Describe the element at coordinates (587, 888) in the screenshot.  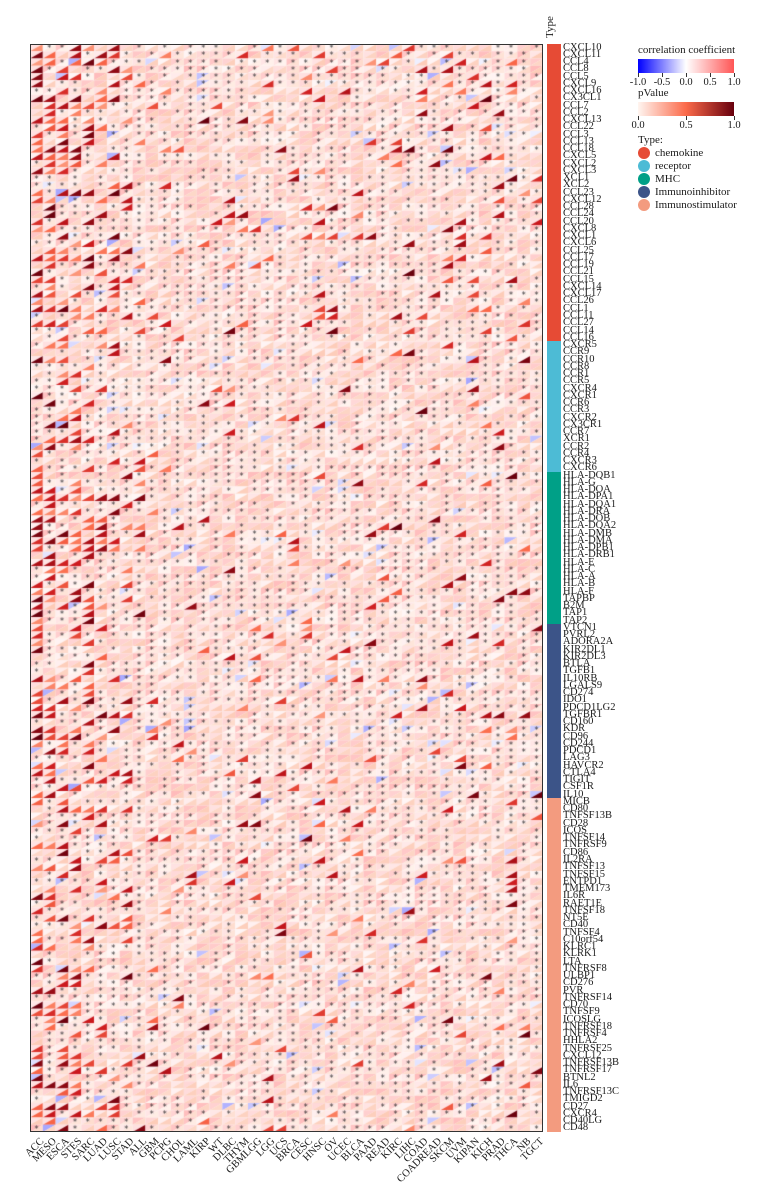
I see `row-label: TMEM173` at that location.